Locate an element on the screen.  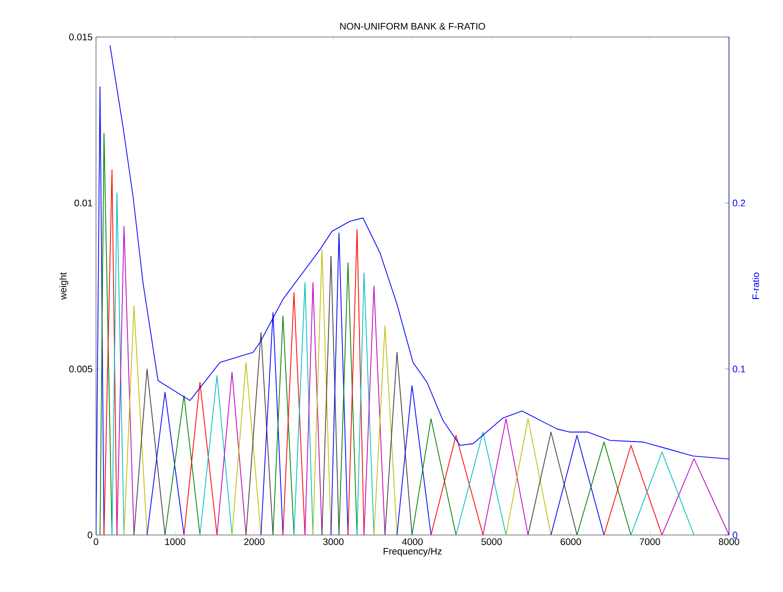
x-tick-label: 2000 is located at coordinates (254, 542).